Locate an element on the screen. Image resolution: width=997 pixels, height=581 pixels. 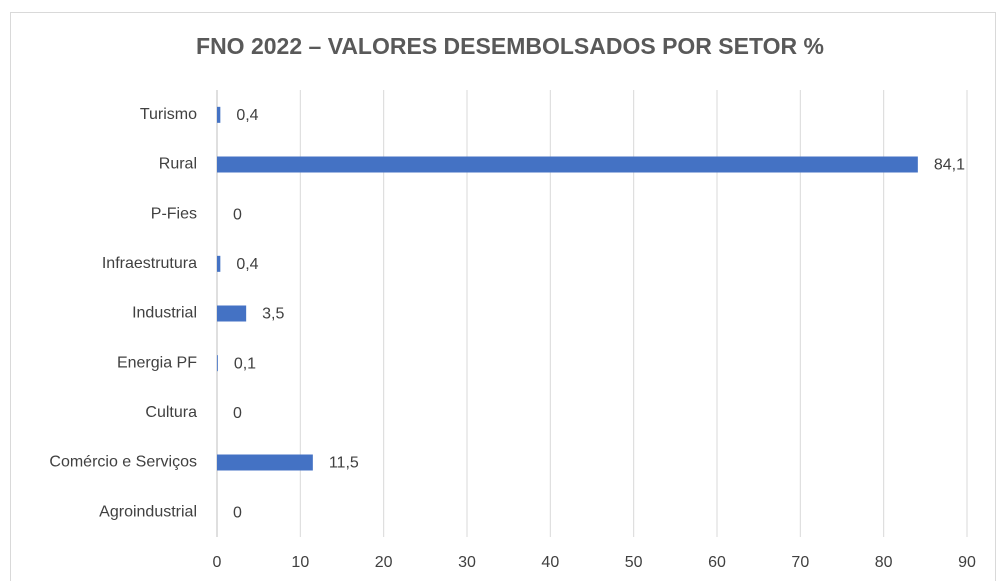
y-tick-label: P-Fies is located at coordinates (174, 213).